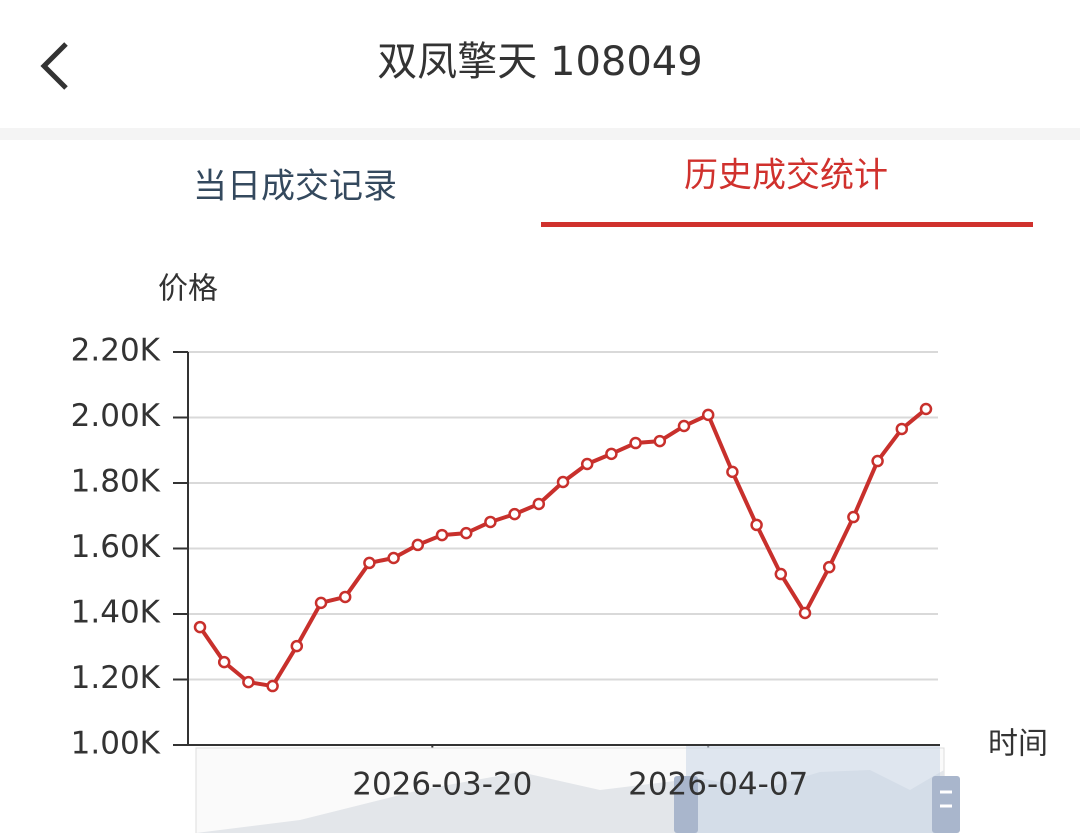  What do you see at coordinates (813, 789) in the screenshot?
I see `slider-window` at bounding box center [813, 789].